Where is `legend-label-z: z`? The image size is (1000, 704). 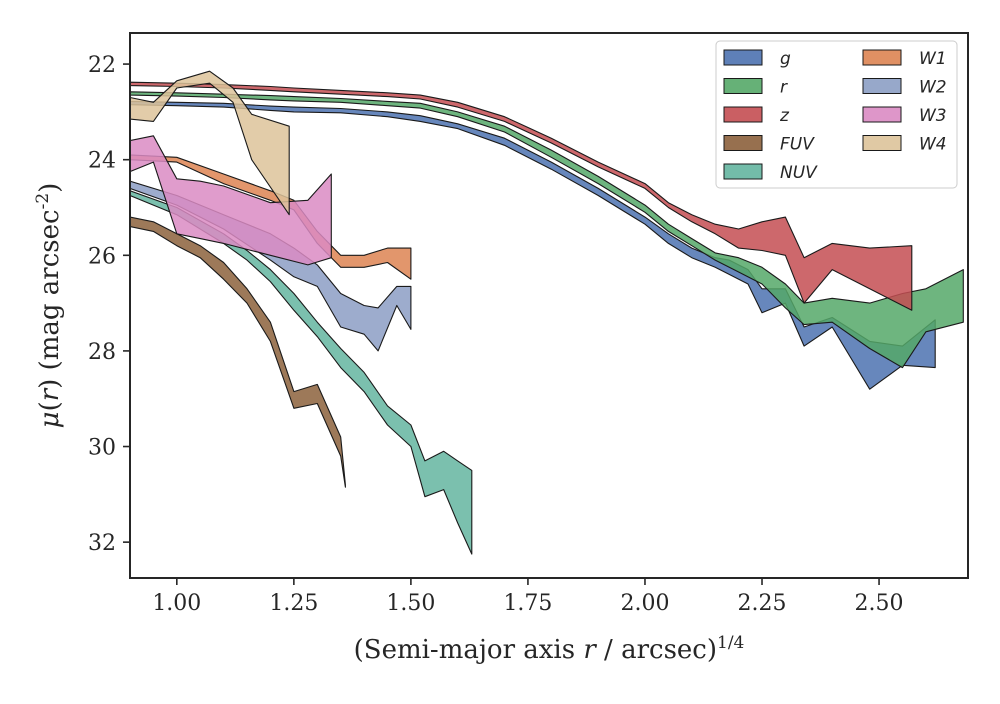 legend-label-z: z is located at coordinates (784, 116).